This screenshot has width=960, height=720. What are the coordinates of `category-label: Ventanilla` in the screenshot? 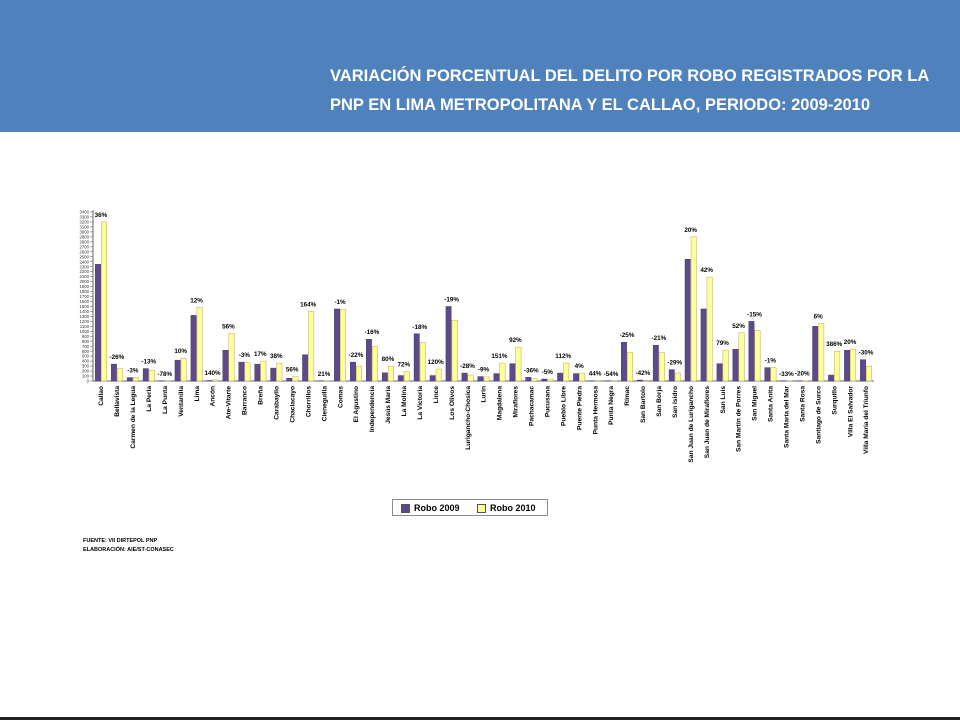 It's located at (181, 401).